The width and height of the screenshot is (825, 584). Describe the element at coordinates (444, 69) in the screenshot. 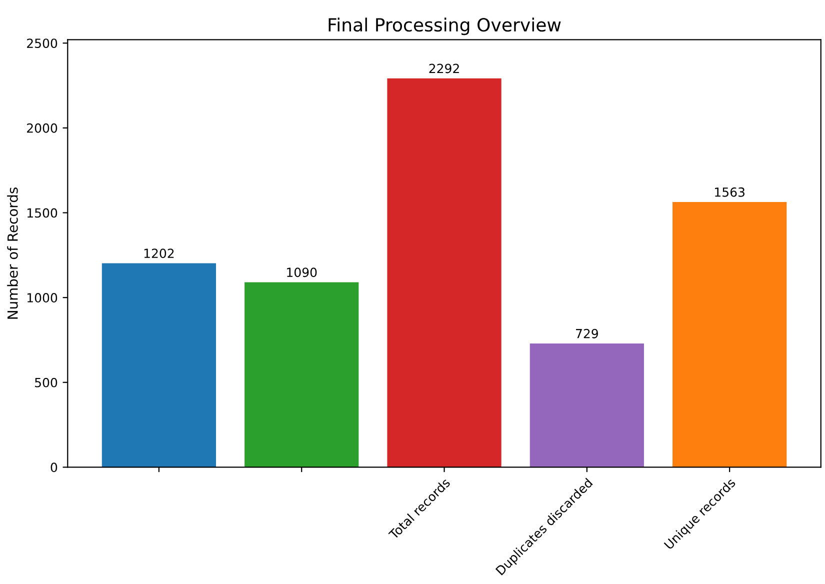

I see `data-label: 2292` at that location.